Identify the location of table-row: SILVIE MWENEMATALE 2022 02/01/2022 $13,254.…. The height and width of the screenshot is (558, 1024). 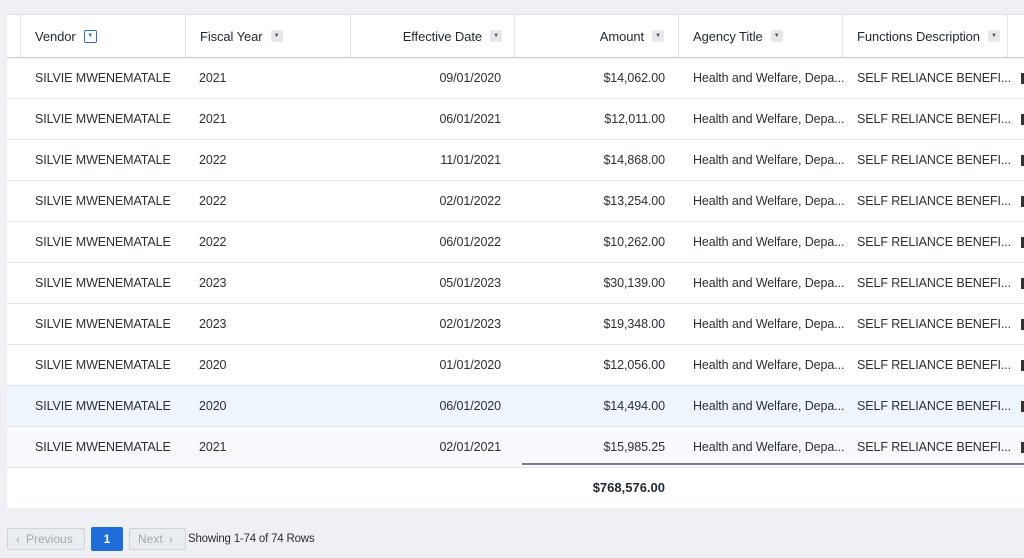
(515, 201).